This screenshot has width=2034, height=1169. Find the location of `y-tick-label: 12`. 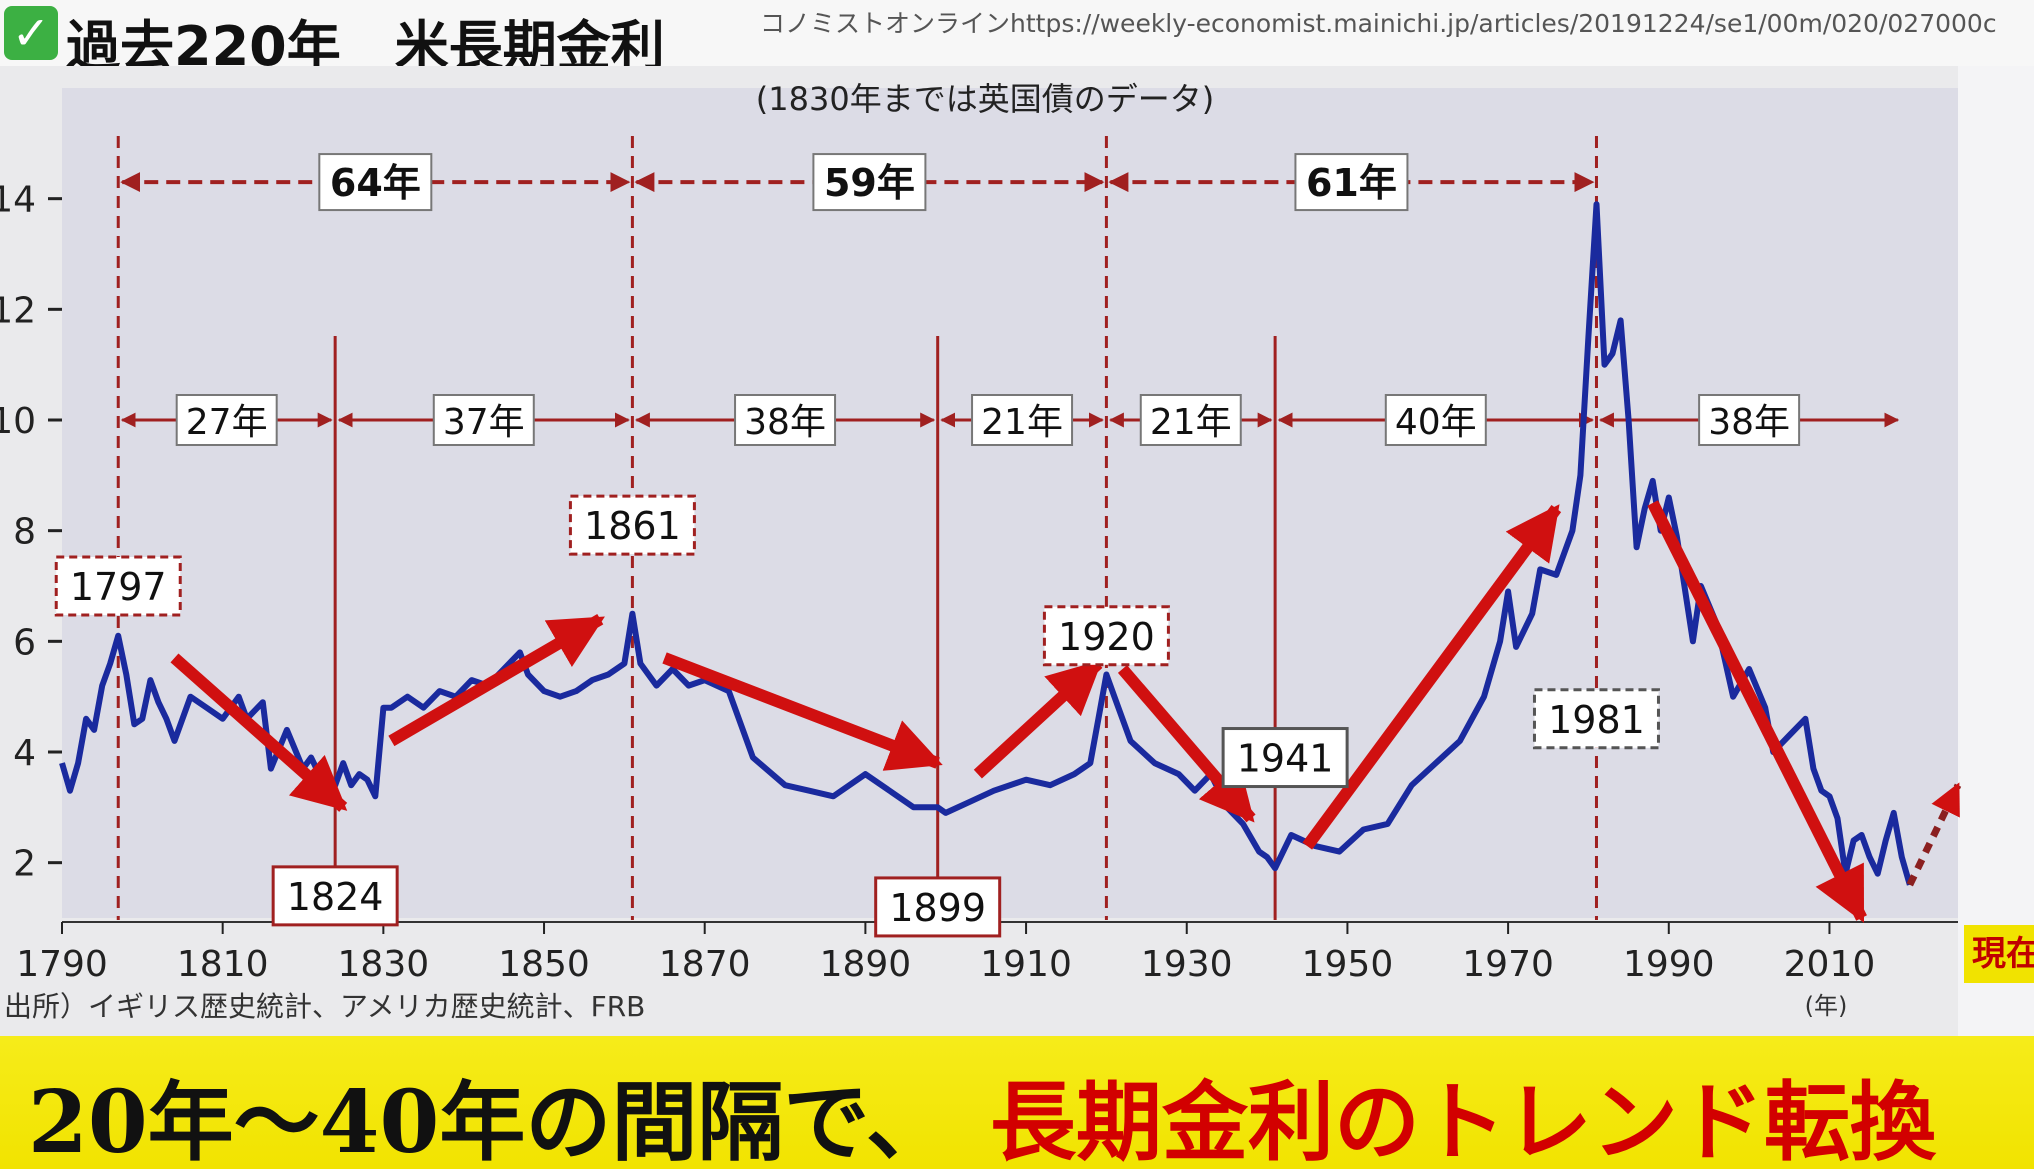

y-tick-label: 12 is located at coordinates (18, 310).